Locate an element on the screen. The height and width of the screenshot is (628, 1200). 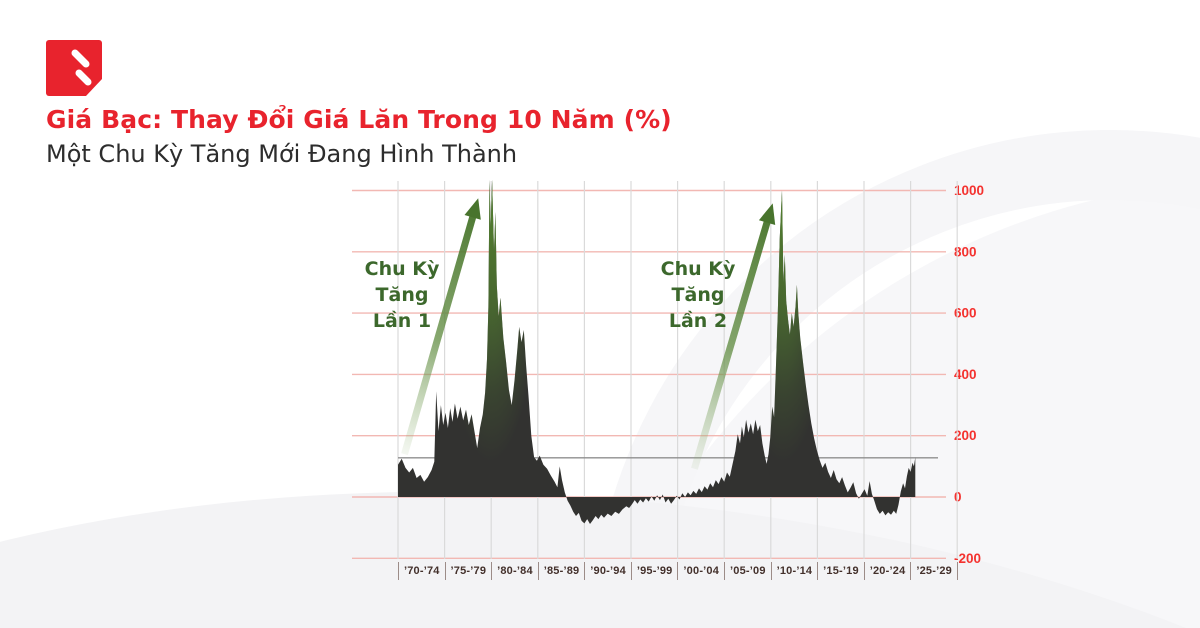
x-axis-label: ’95-’99 is located at coordinates (654, 571).